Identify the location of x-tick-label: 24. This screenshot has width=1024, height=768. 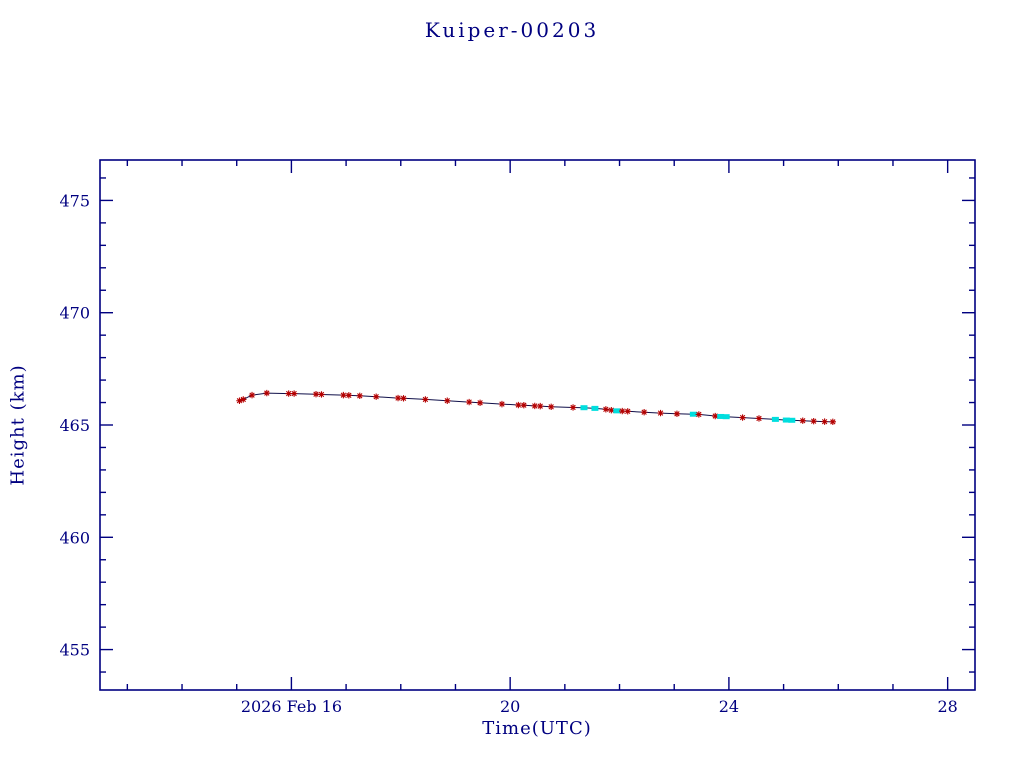
(729, 706).